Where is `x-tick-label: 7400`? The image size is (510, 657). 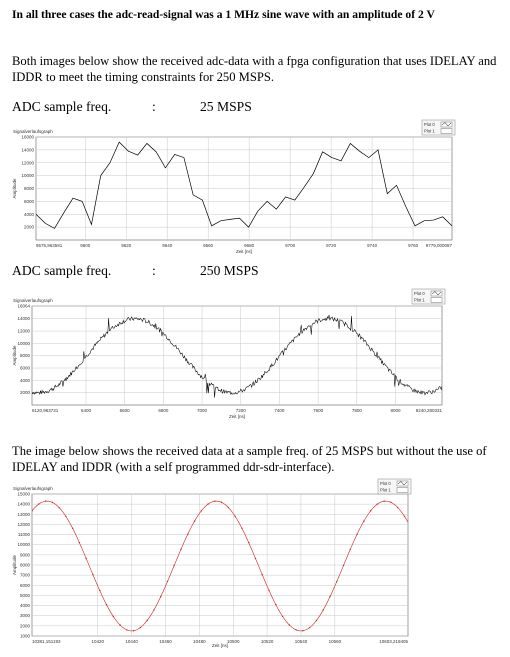
x-tick-label: 7400 is located at coordinates (279, 410).